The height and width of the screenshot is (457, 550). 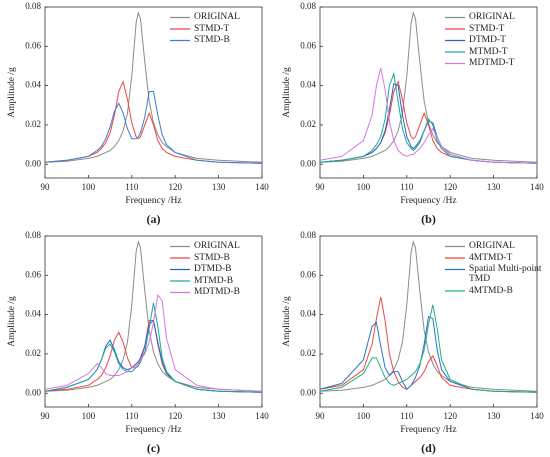 I want to click on legend-entry: MTMD-B, so click(x=214, y=280).